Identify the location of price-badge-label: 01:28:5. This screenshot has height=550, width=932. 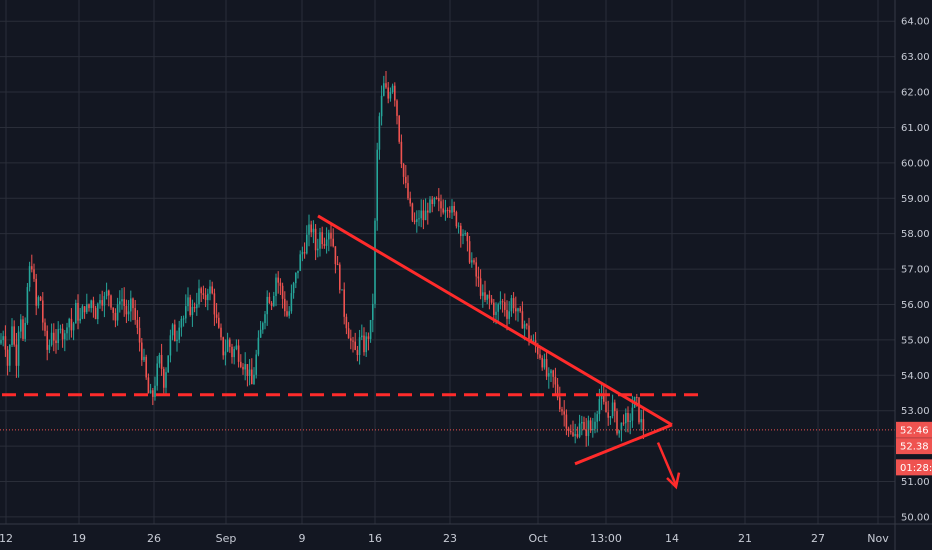
(916, 468).